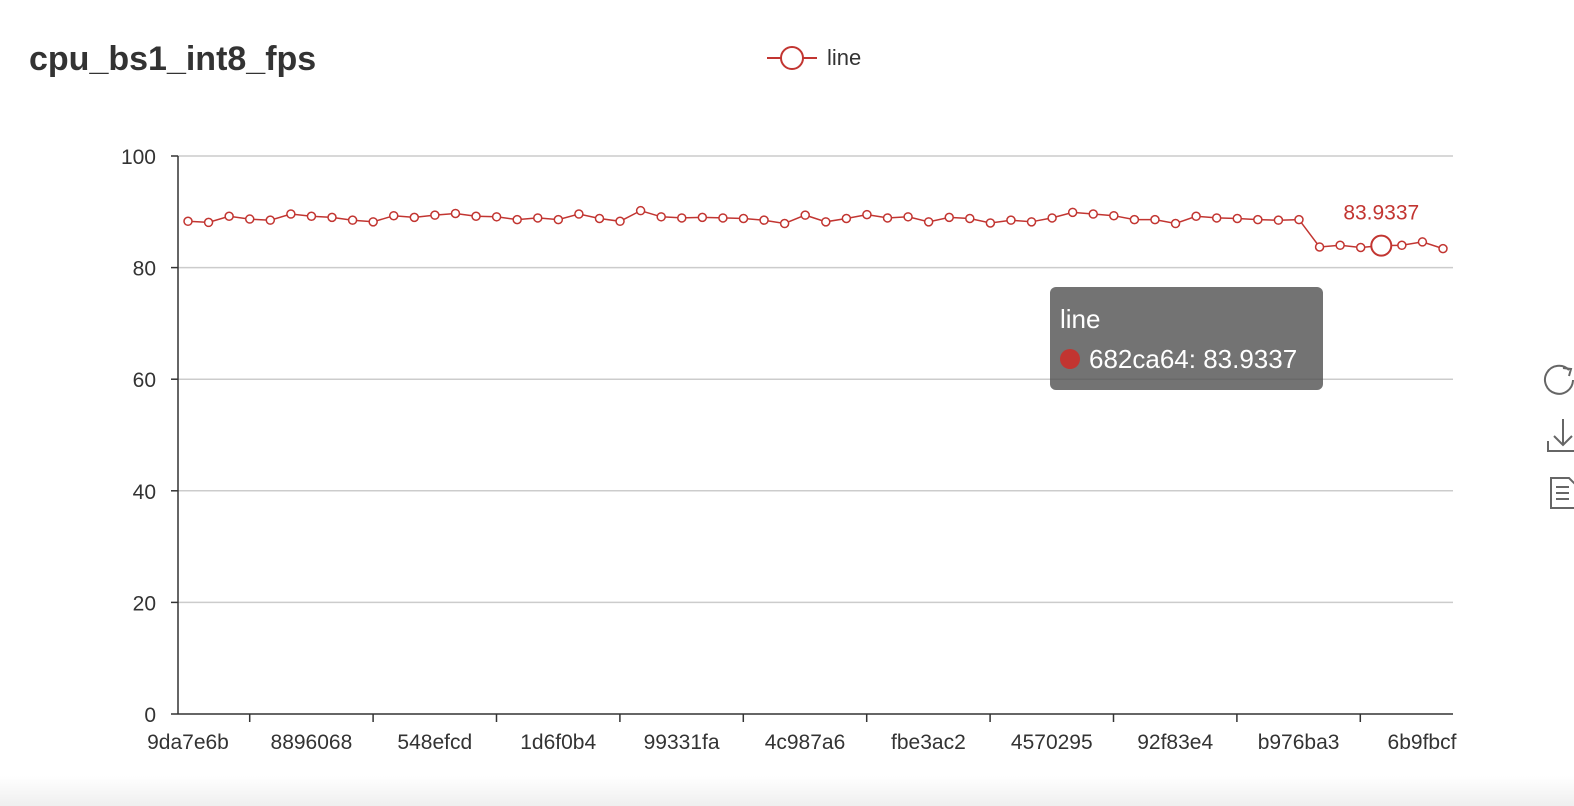 This screenshot has width=1574, height=806. What do you see at coordinates (1070, 359) in the screenshot?
I see `series-color-dot` at bounding box center [1070, 359].